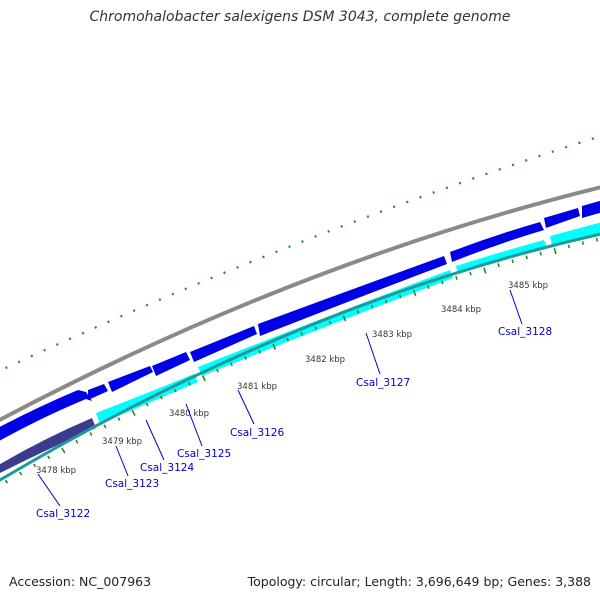 This screenshot has width=600, height=600. I want to click on tick-label-3484: 3484 kbp, so click(461, 310).